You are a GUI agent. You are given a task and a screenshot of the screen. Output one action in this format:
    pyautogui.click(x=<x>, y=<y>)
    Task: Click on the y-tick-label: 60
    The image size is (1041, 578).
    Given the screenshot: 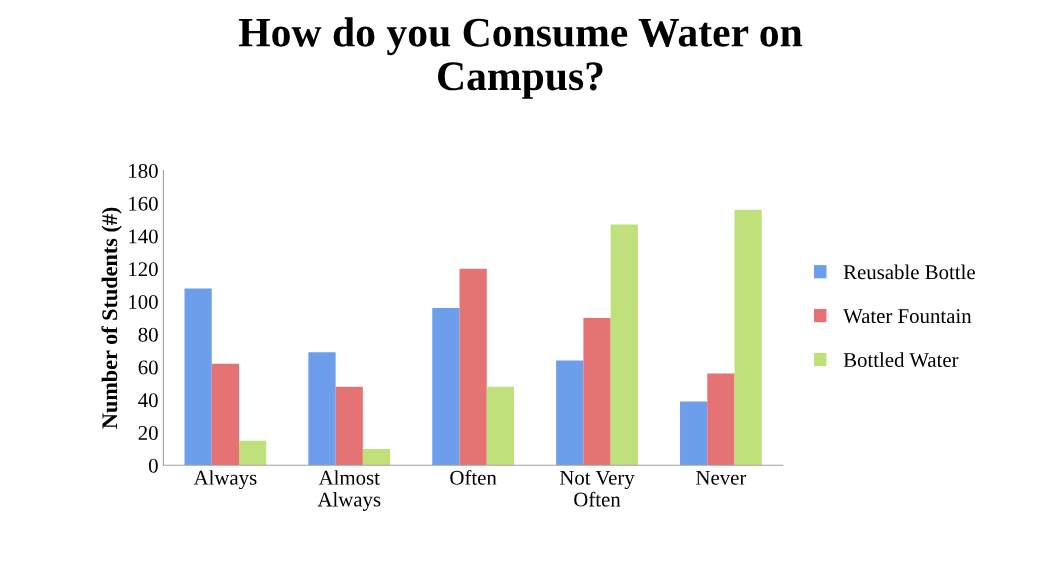 What is the action you would take?
    pyautogui.click(x=148, y=367)
    